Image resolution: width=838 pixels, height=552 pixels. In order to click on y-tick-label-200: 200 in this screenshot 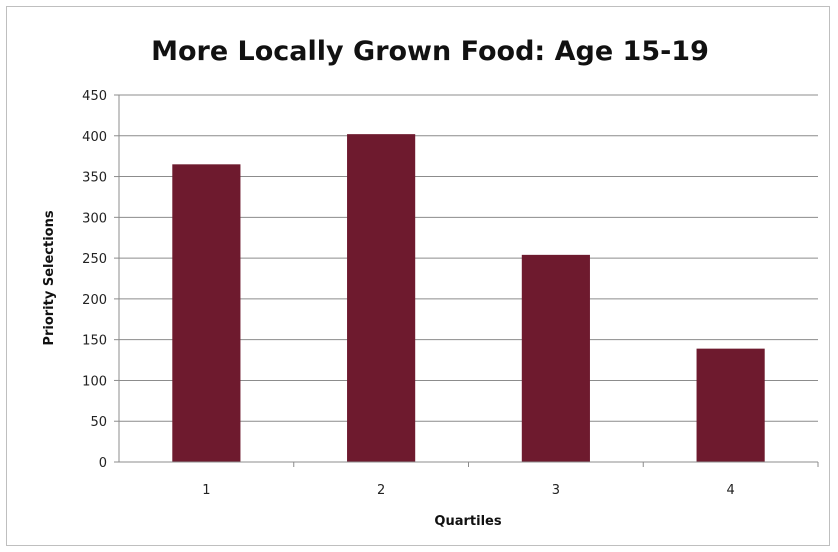, I will do `click(94, 300)`.